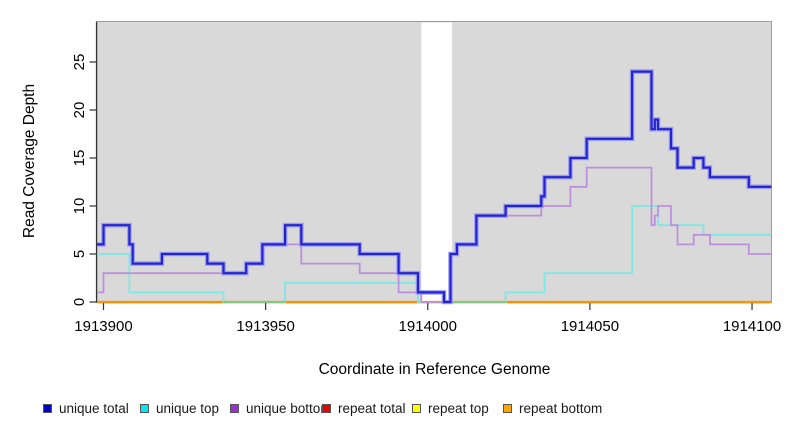 This screenshot has width=792, height=432. Describe the element at coordinates (372, 408) in the screenshot. I see `legend-label: repeat total` at that location.